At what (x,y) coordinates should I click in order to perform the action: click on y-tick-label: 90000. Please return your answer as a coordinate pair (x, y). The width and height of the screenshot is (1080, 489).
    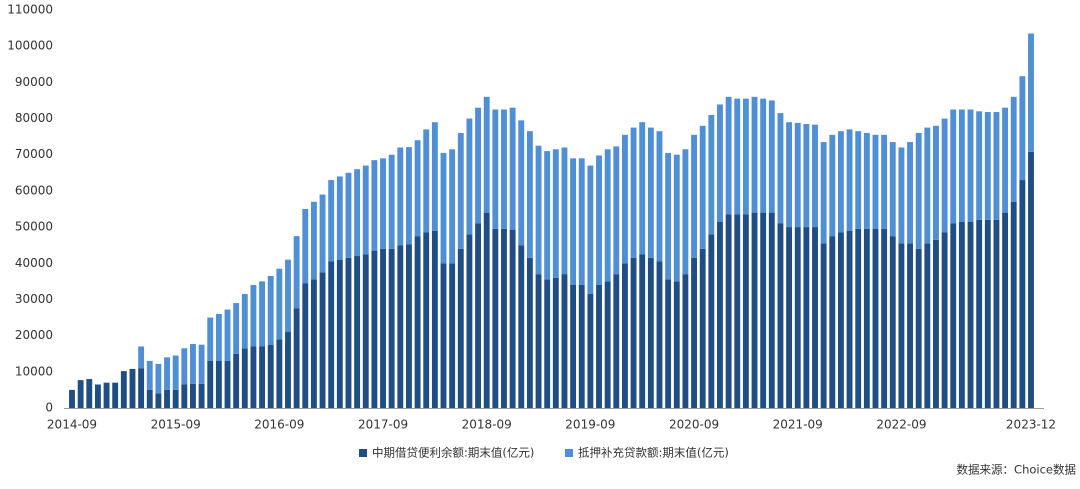
    Looking at the image, I should click on (34, 82).